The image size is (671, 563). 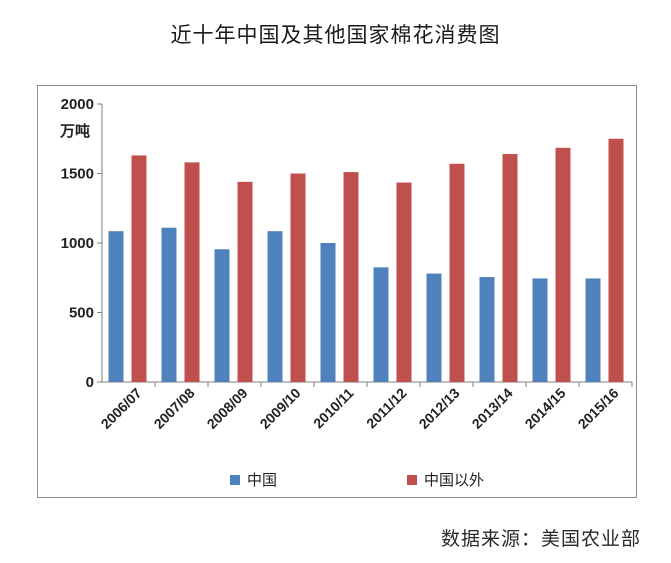 I want to click on x-tick-label: 2008/09, so click(x=227, y=408).